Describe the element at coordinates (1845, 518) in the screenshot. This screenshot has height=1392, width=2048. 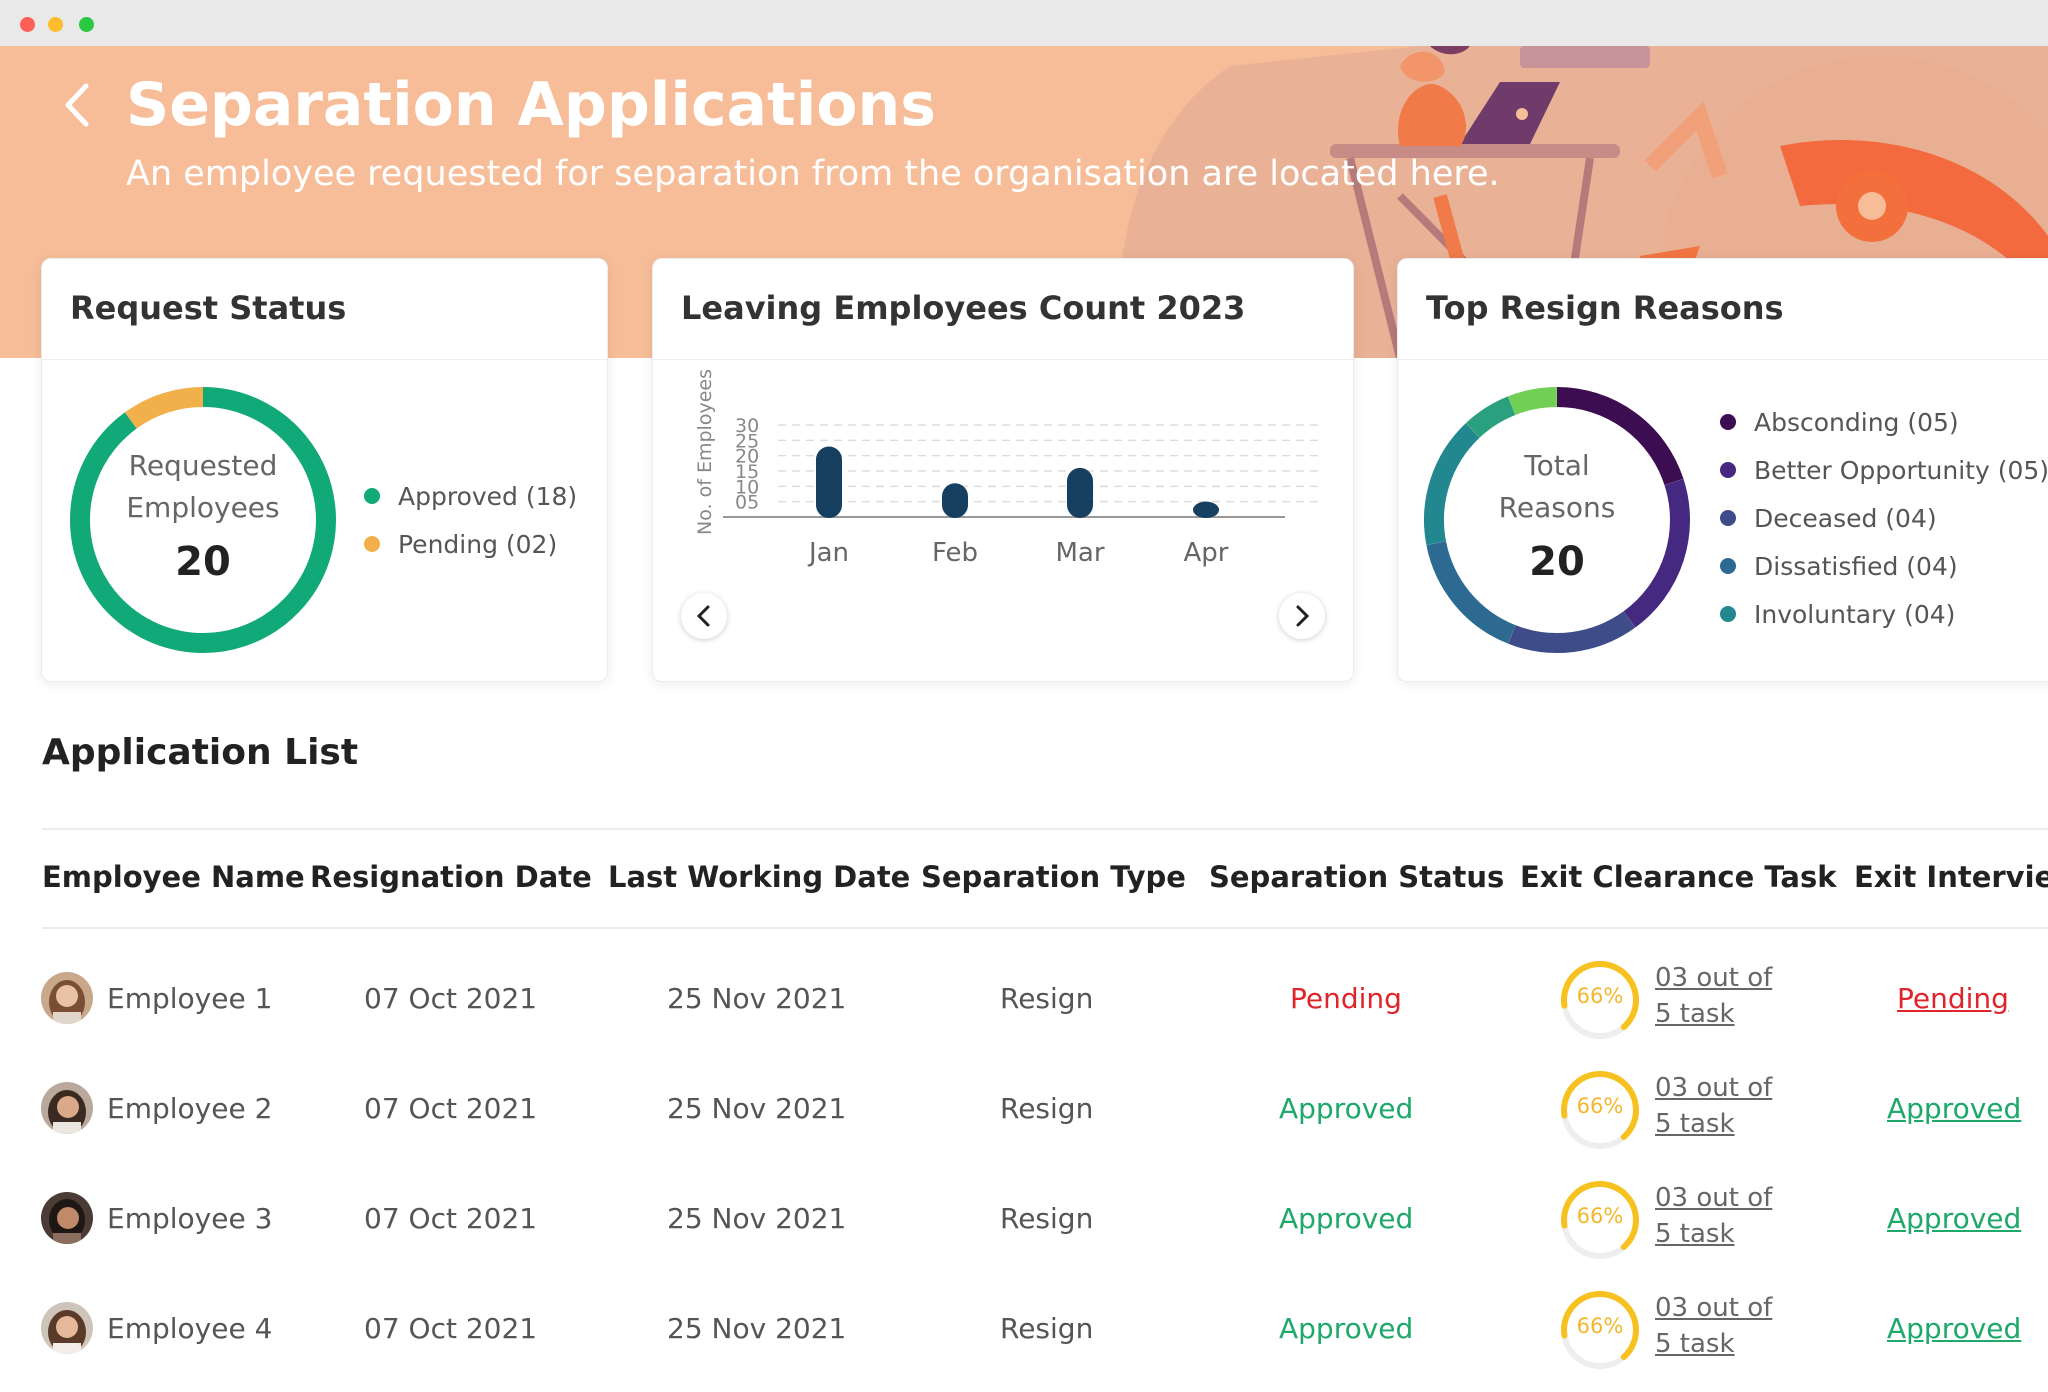
I see `legend-label: Deceased (04)` at that location.